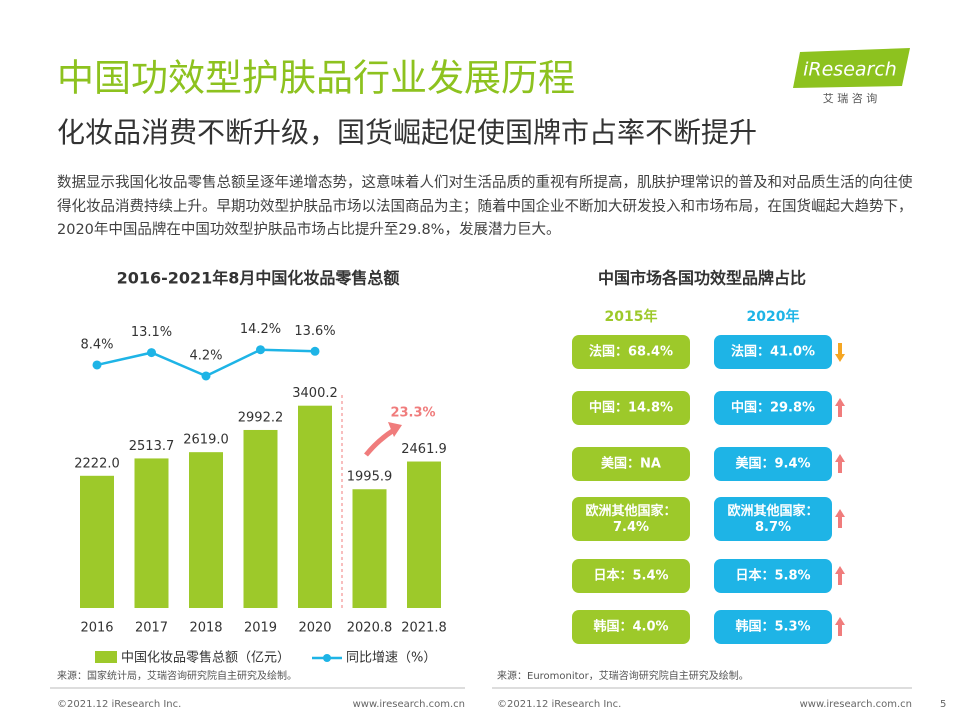 Image resolution: width=960 pixels, height=720 pixels. What do you see at coordinates (96, 628) in the screenshot?
I see `x-tick-label: 2016` at bounding box center [96, 628].